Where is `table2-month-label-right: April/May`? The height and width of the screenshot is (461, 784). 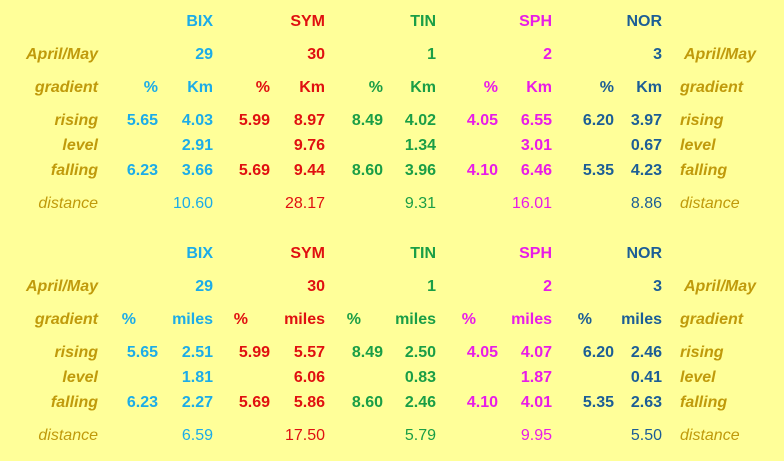
table2-month-label-right: April/May is located at coordinates (720, 286).